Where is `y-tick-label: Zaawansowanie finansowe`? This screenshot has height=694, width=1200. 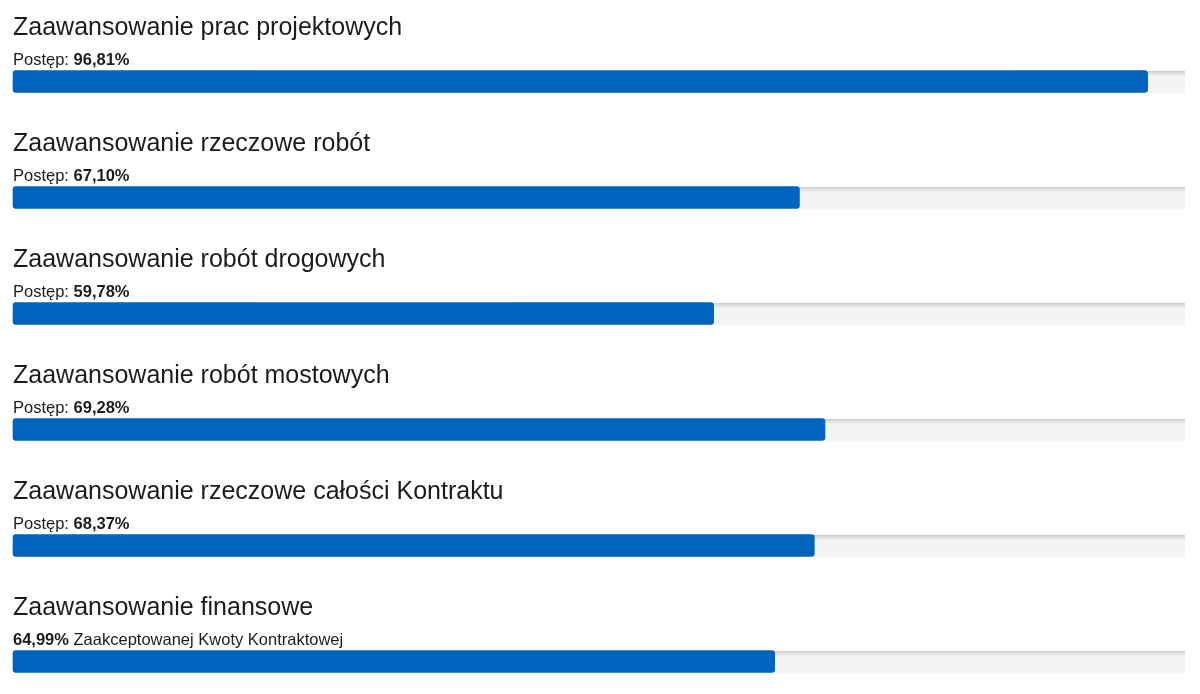
y-tick-label: Zaawansowanie finansowe is located at coordinates (163, 606).